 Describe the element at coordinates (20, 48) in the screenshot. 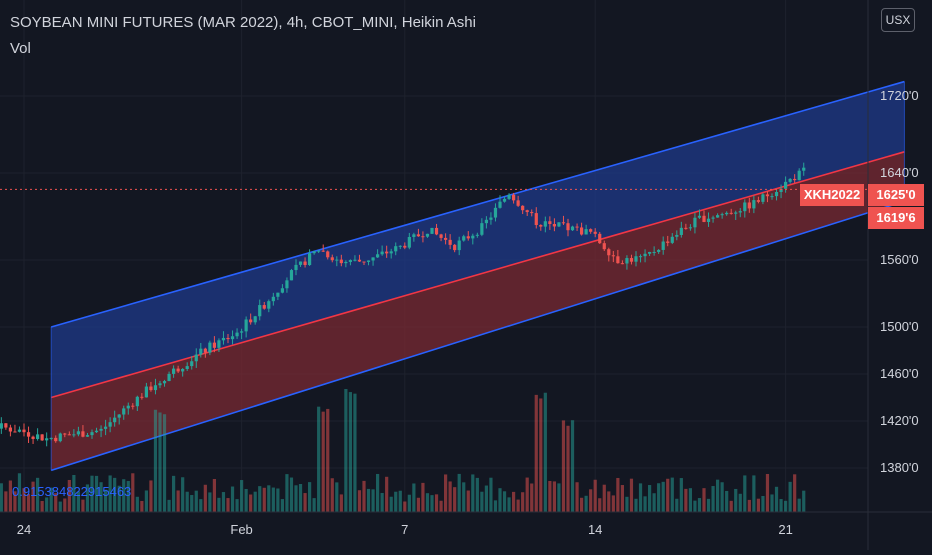

I see `volume-indicator-label: Vol` at that location.